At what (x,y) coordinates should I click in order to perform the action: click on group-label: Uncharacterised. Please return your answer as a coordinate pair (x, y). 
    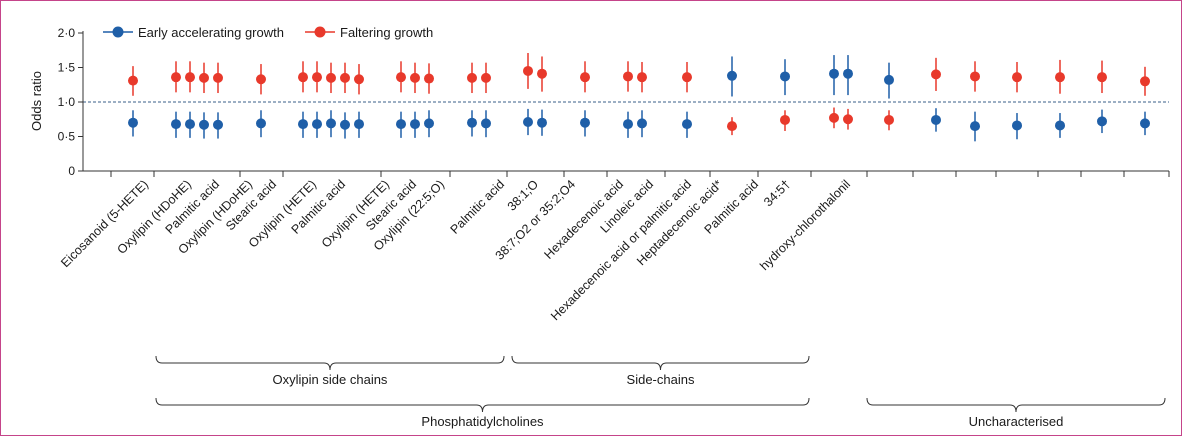
    Looking at the image, I should click on (1016, 421).